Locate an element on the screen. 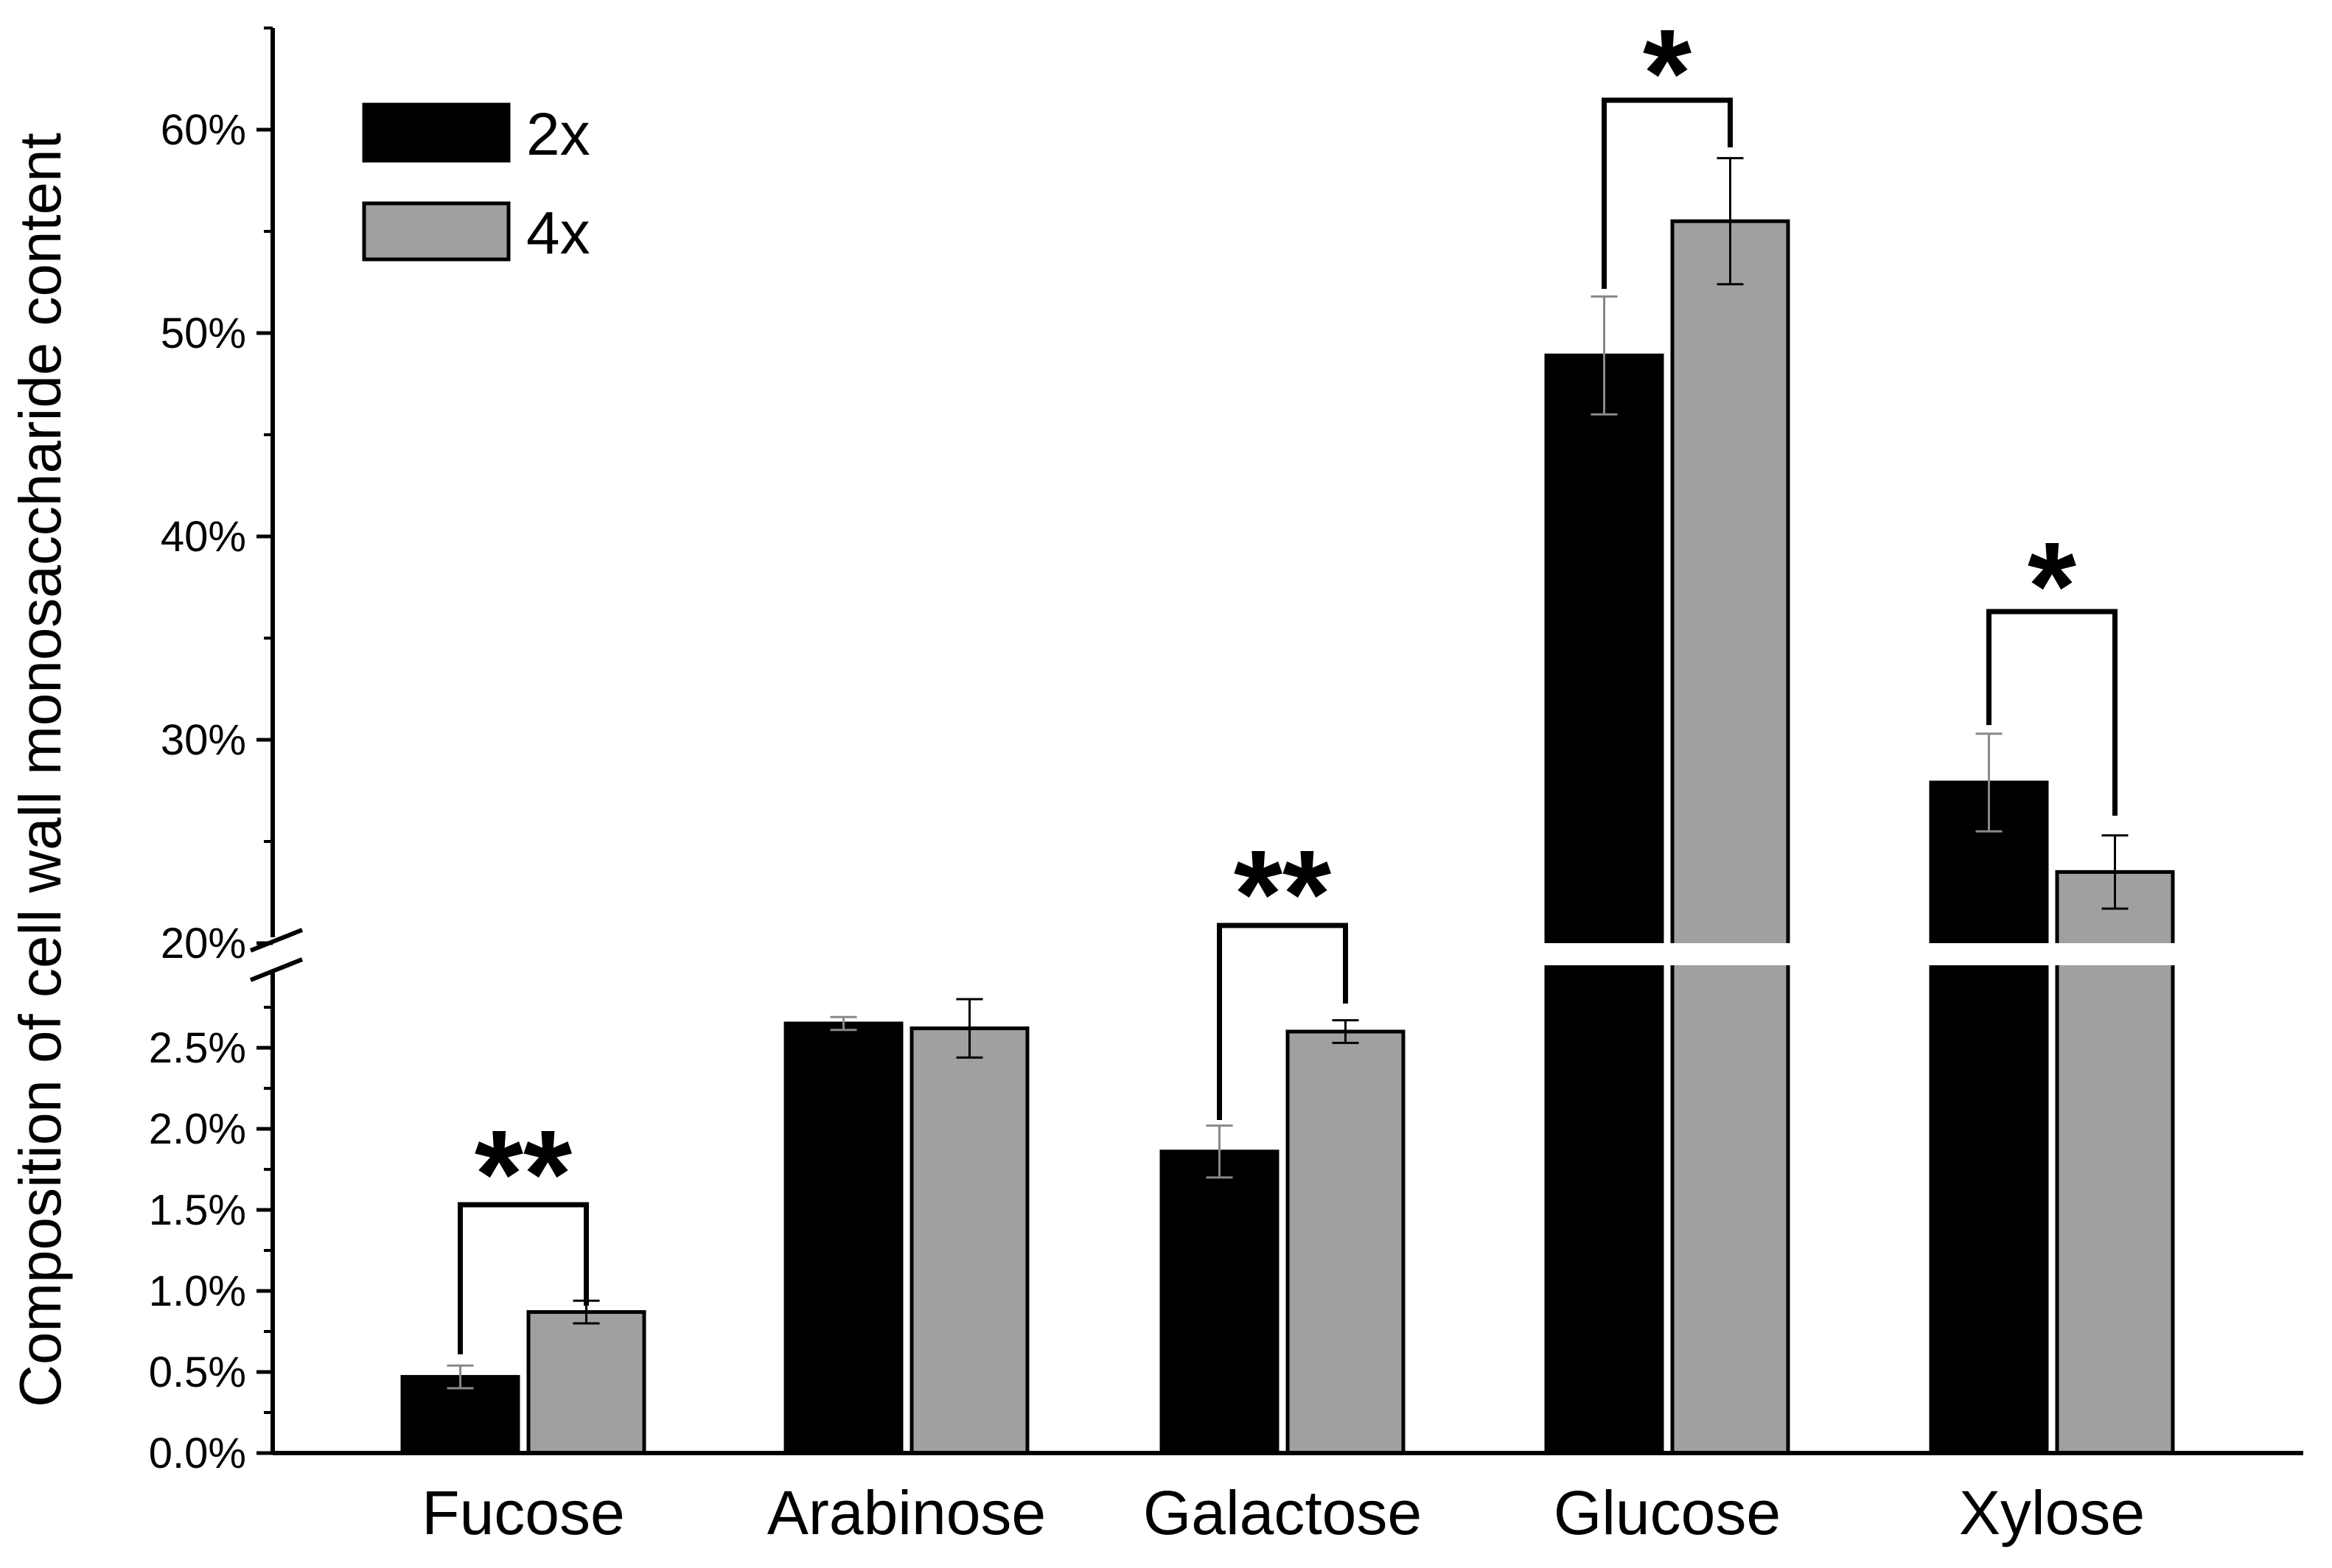  y-tick-label: 0.0% is located at coordinates (197, 1453).